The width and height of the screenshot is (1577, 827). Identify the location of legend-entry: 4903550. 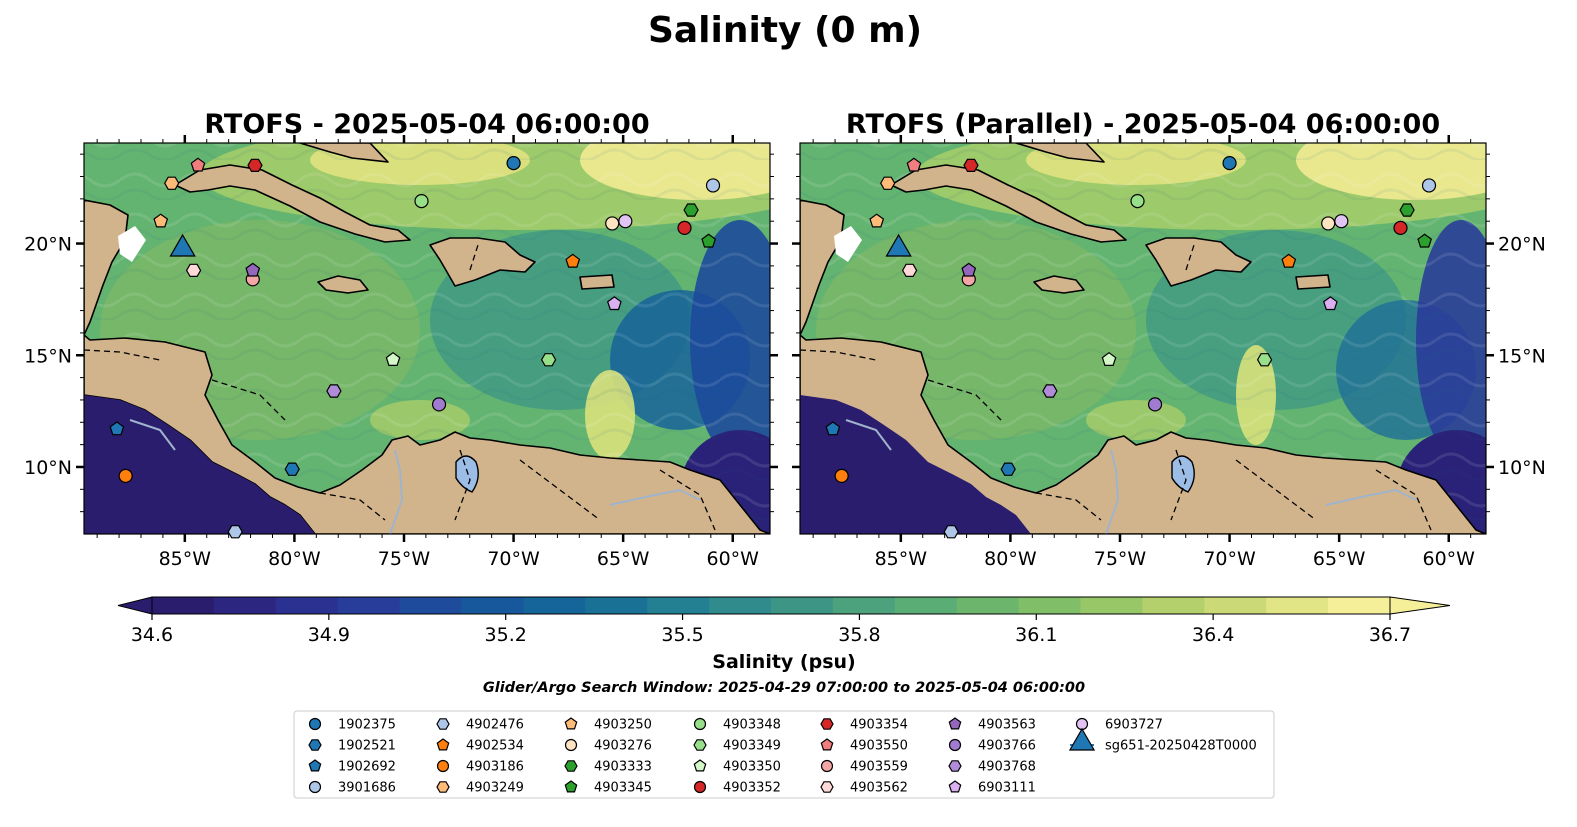
(864, 746).